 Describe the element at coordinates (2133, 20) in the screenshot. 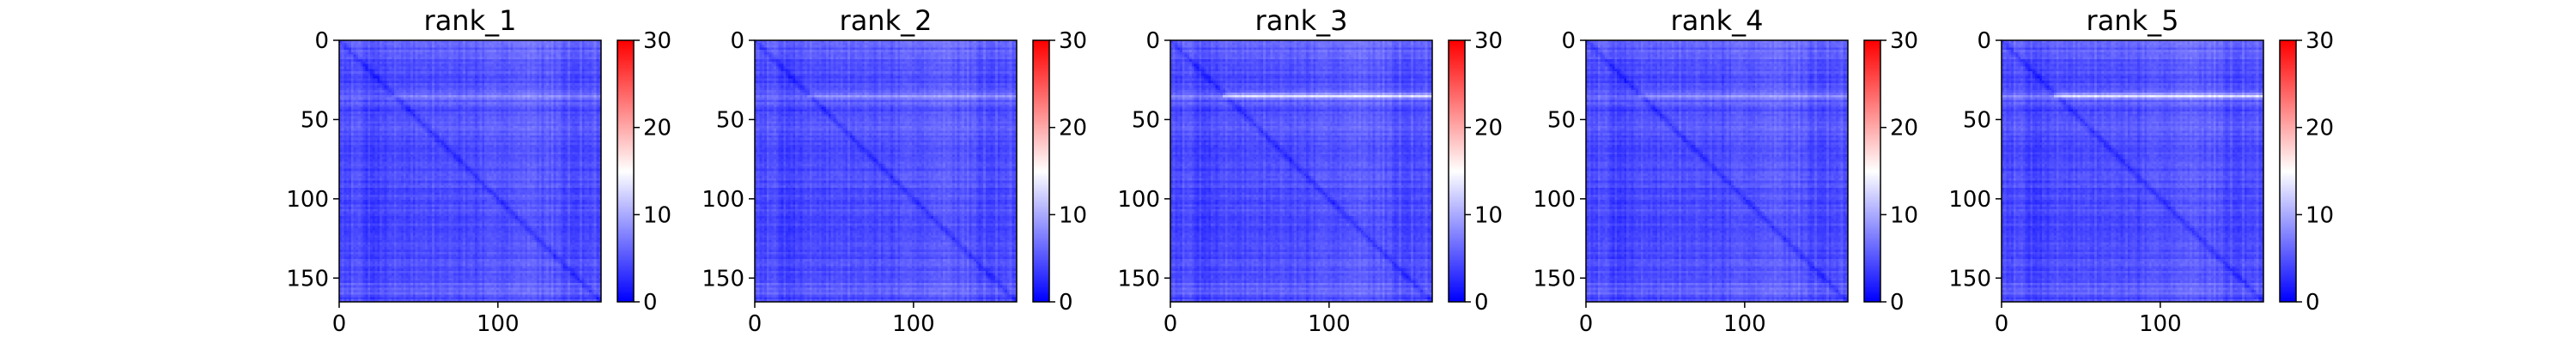

I see `panel-title: rank_5` at that location.